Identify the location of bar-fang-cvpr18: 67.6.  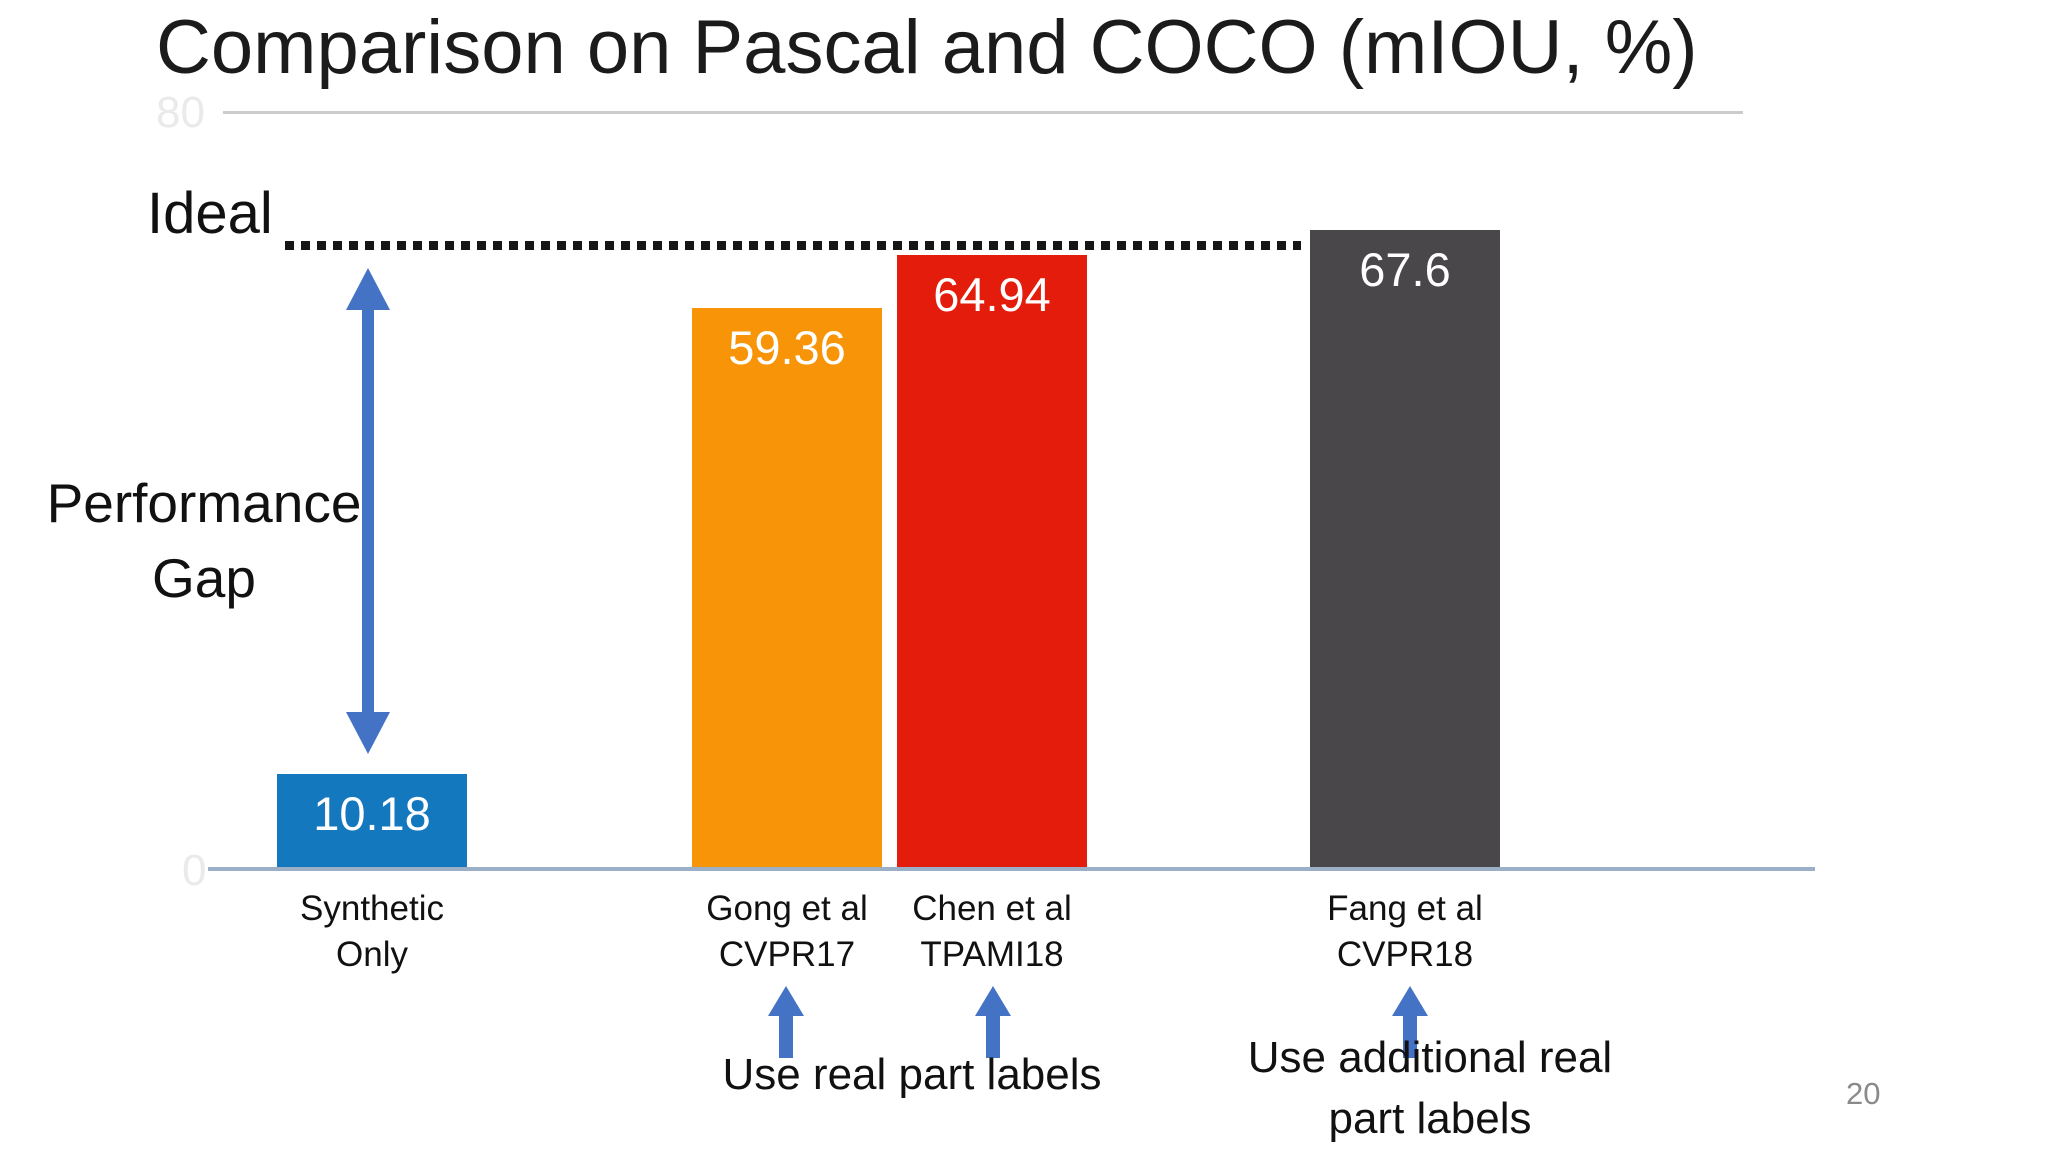
(1405, 550).